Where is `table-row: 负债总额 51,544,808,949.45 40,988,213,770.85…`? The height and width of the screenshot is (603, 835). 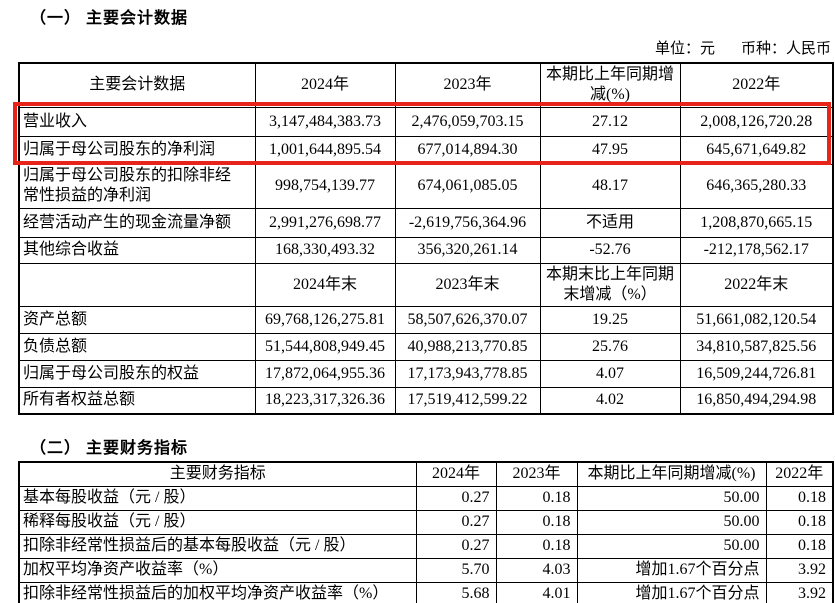
table-row: 负债总额 51,544,808,949.45 40,988,213,770.85… is located at coordinates (426, 346).